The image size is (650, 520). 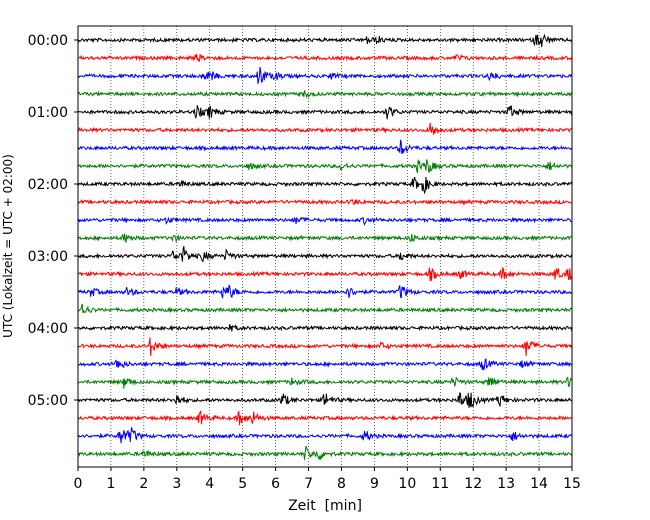 What do you see at coordinates (48, 185) in the screenshot?
I see `y-tick-label: 02:00` at bounding box center [48, 185].